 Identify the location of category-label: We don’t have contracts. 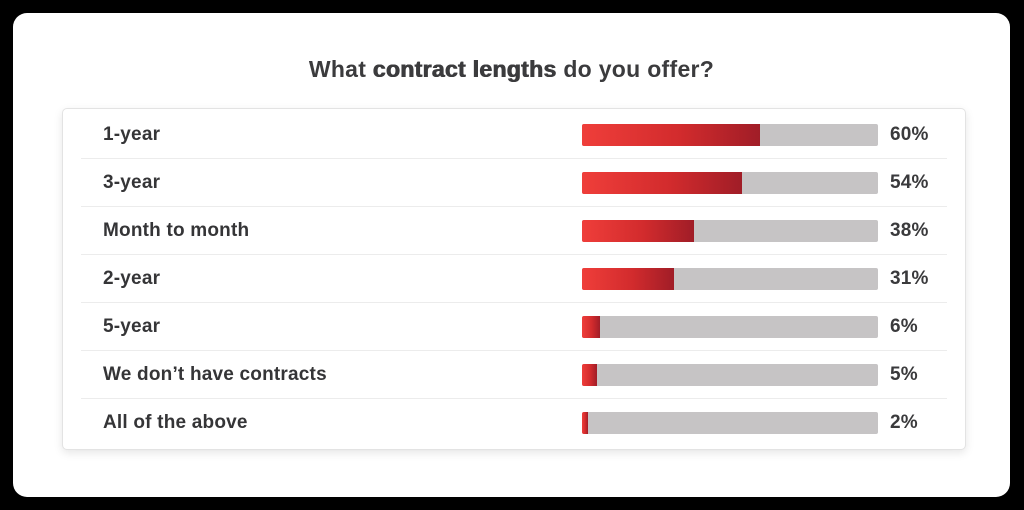
(215, 374).